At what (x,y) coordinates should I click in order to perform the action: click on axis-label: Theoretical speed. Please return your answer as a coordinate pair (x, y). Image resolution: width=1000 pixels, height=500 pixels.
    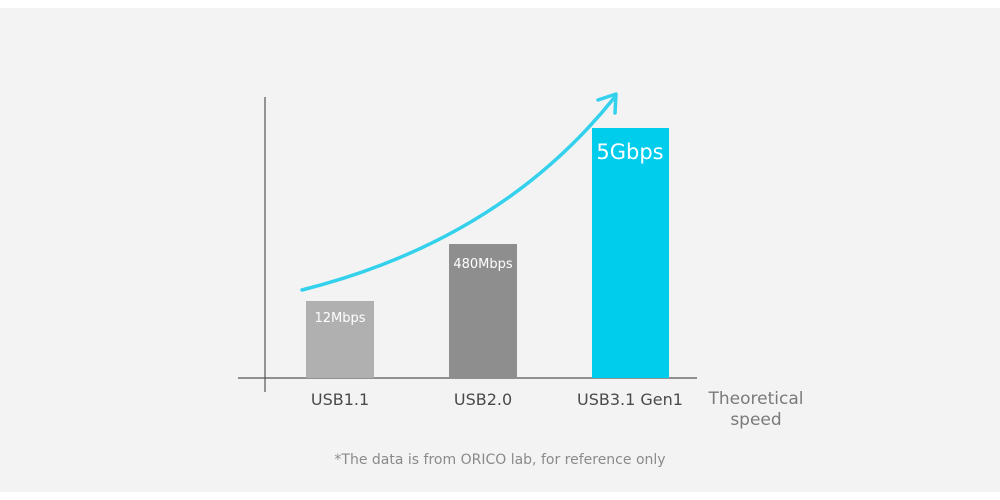
    Looking at the image, I should click on (756, 409).